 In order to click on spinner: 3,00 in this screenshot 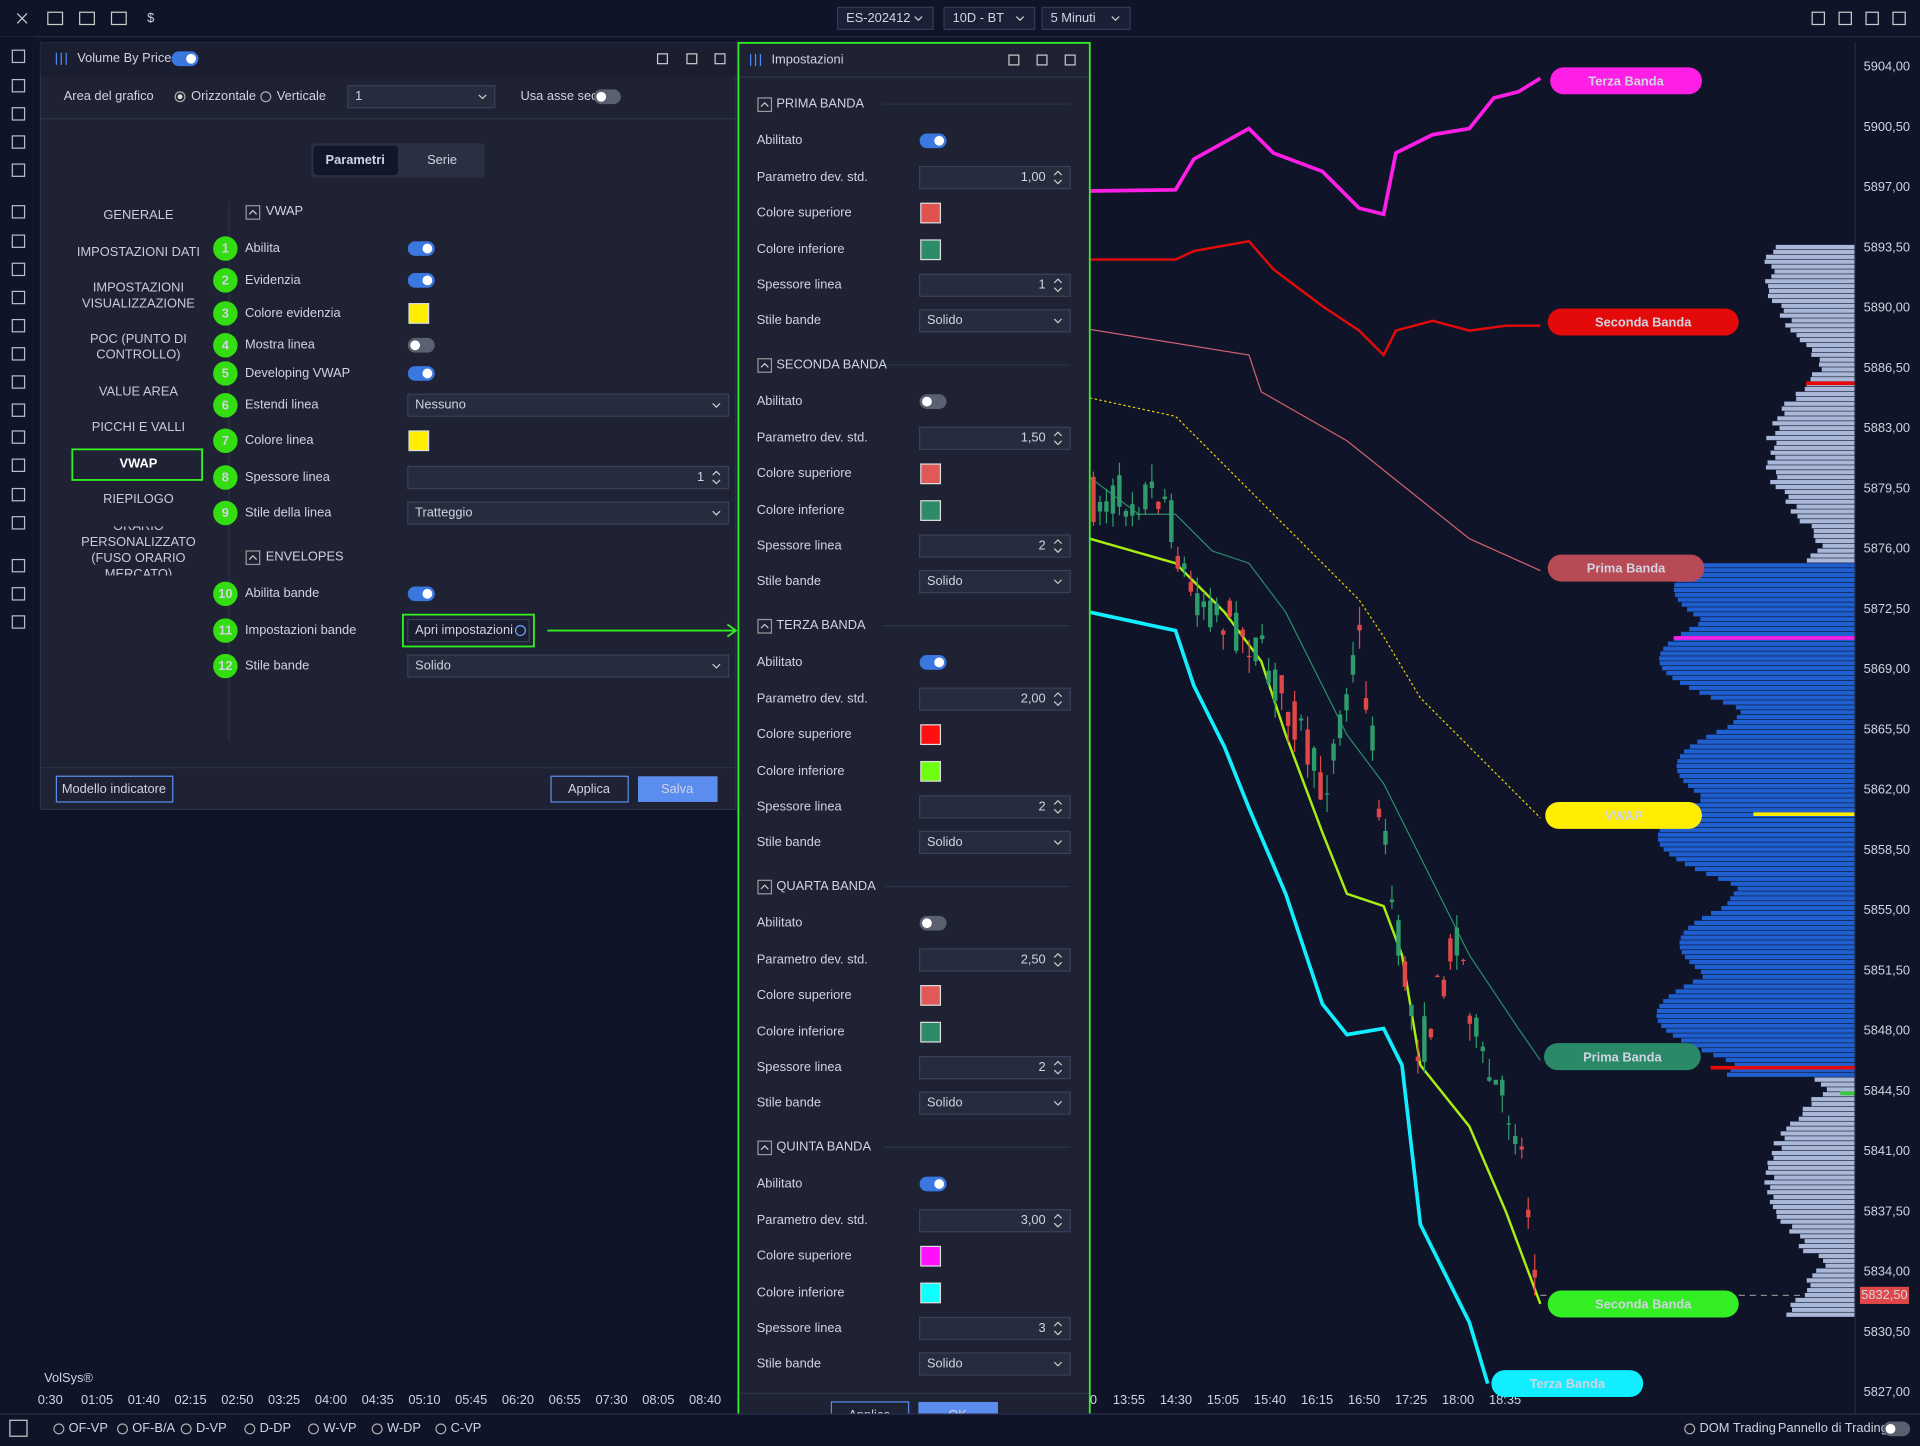, I will do `click(994, 1221)`.